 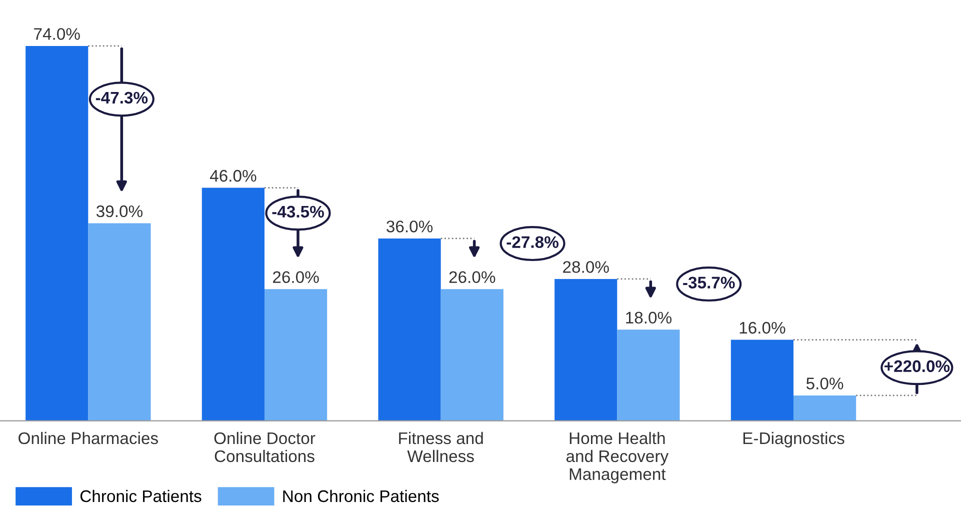 I want to click on data-label: 36.0%, so click(x=409, y=226).